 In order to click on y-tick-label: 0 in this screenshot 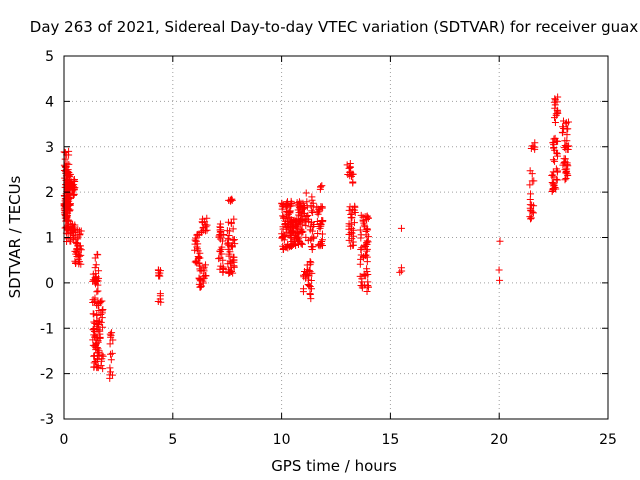, I will do `click(49, 284)`.